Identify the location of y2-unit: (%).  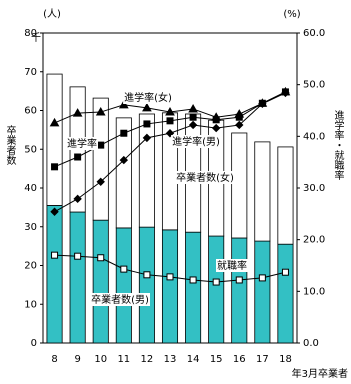
(291, 14).